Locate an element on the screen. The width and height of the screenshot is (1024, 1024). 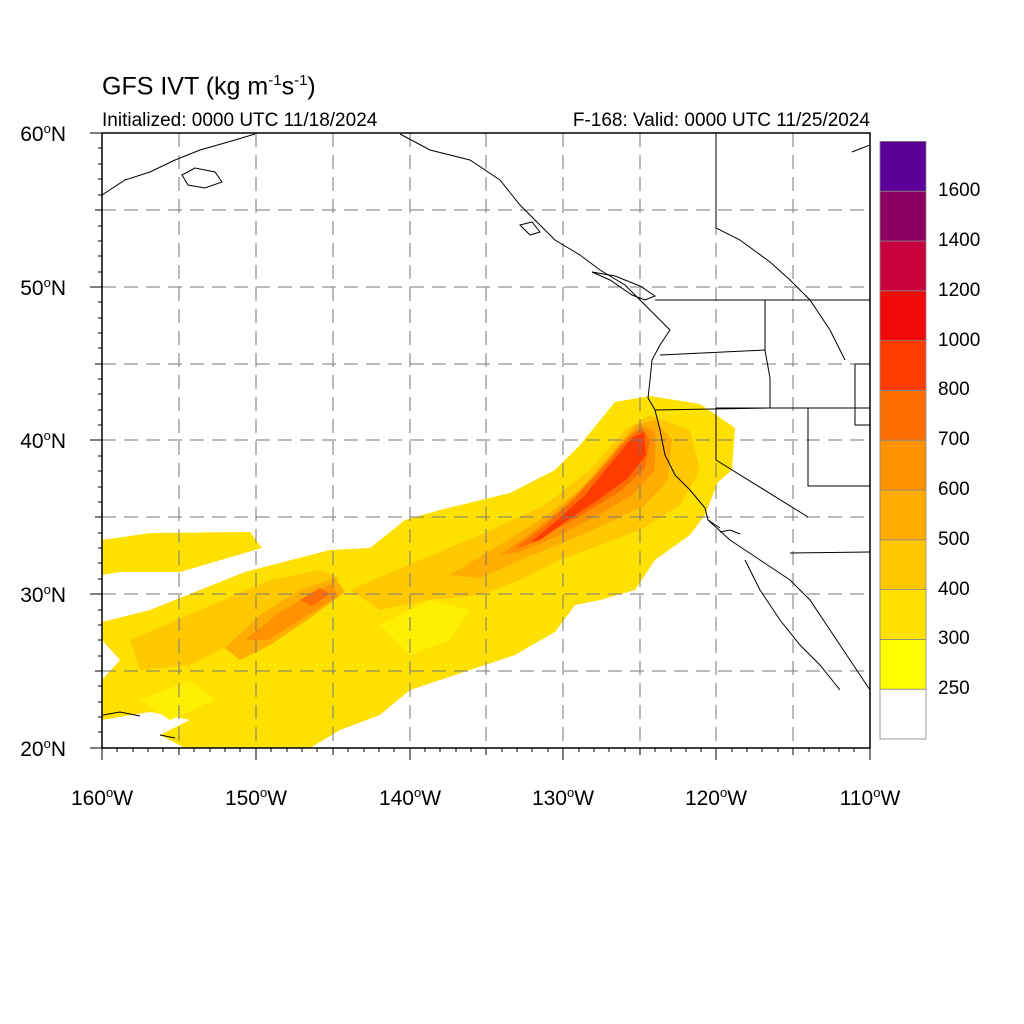
lat-label: 50oN is located at coordinates (43, 287).